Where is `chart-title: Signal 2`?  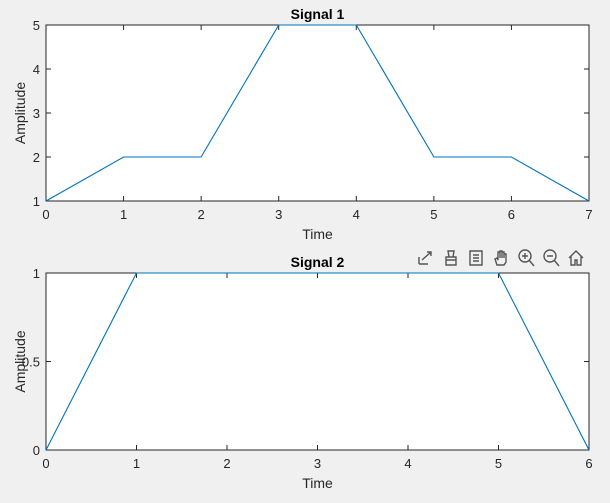 chart-title: Signal 2 is located at coordinates (318, 262).